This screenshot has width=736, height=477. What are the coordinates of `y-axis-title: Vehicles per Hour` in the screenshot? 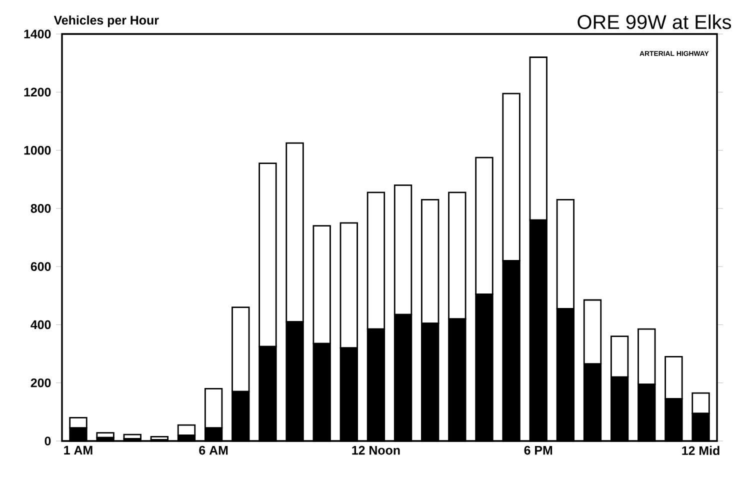 It's located at (106, 21).